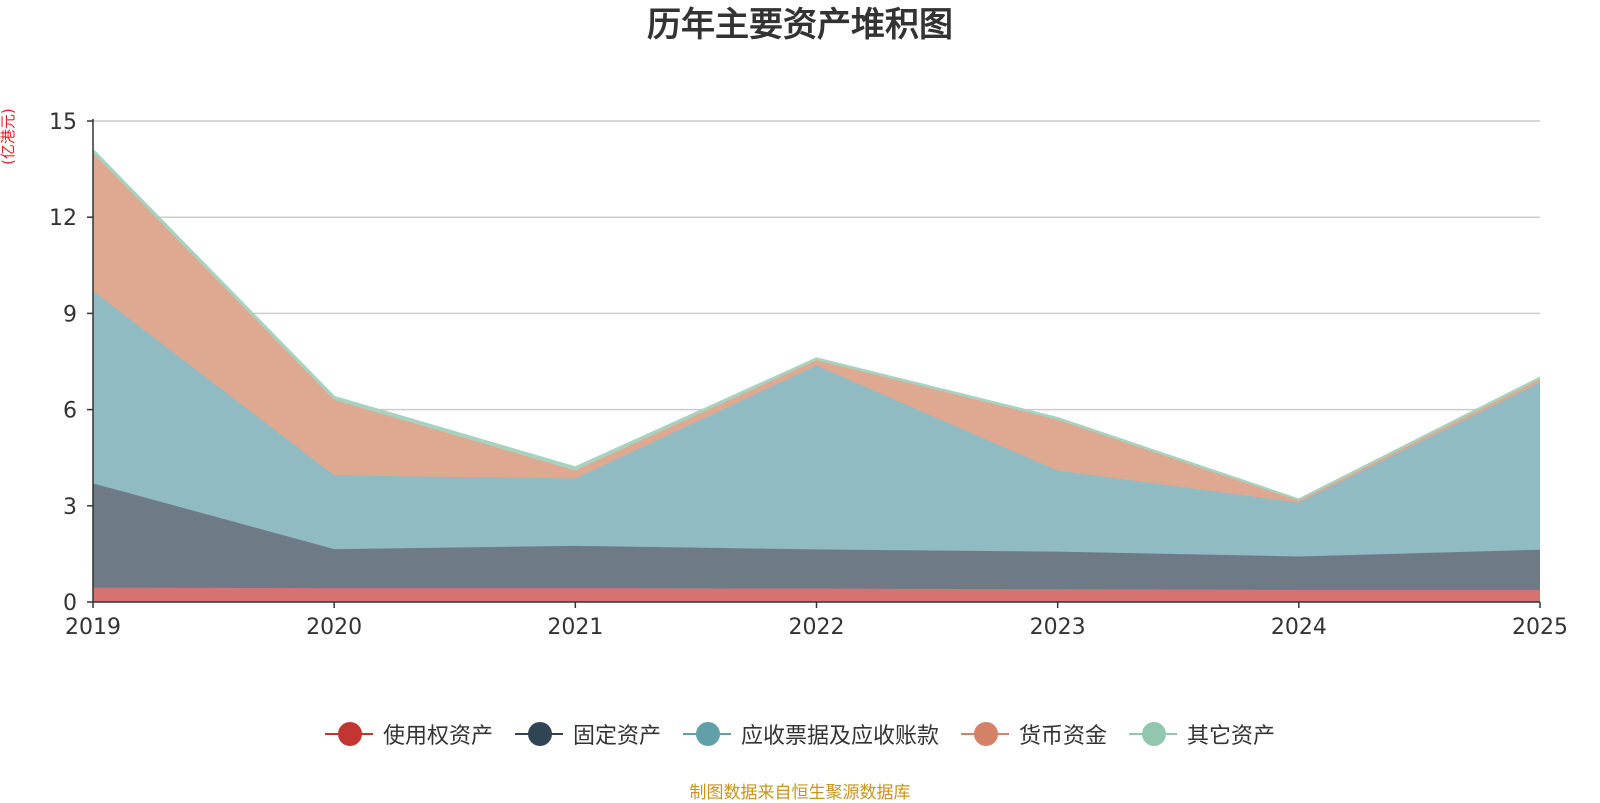 This screenshot has height=803, width=1600. I want to click on legend-item-3: 货币资金, so click(1034, 734).